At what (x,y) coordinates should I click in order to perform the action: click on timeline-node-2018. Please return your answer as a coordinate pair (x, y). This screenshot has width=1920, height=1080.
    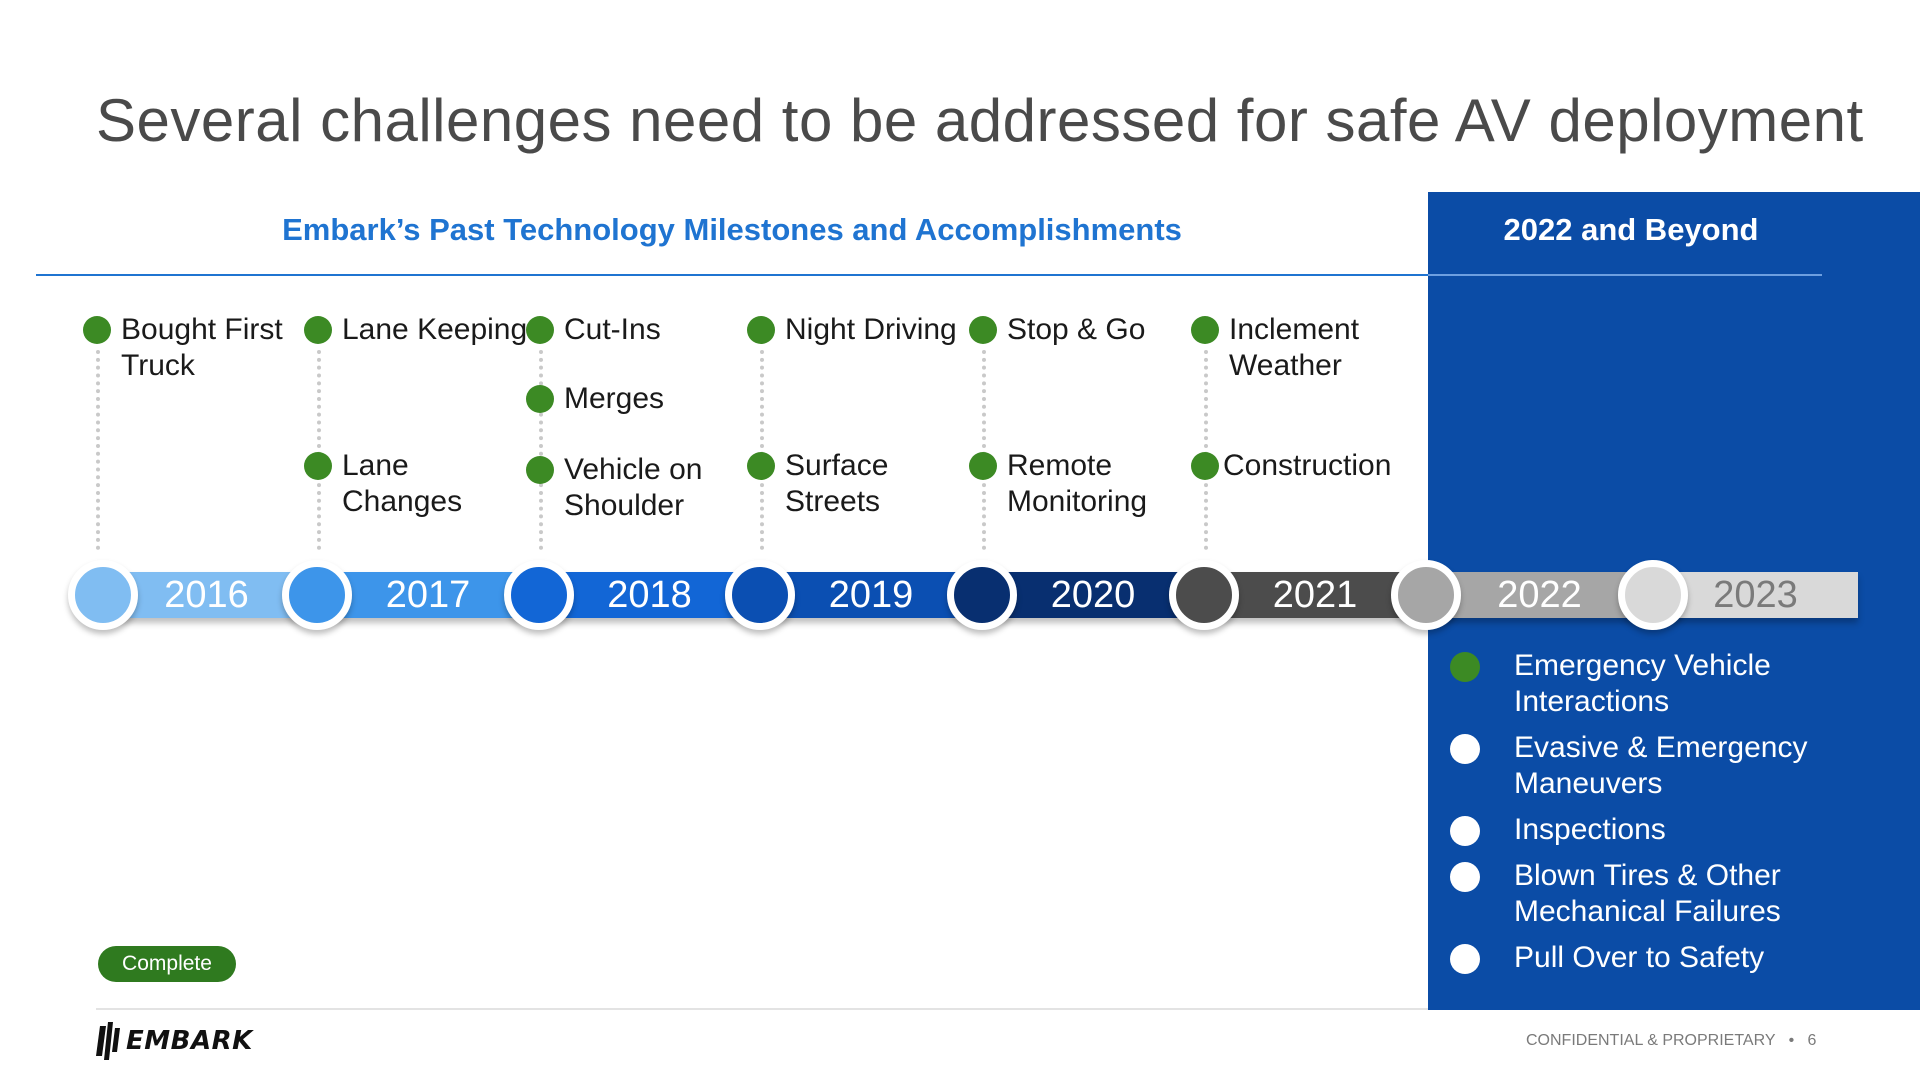
    Looking at the image, I should click on (539, 595).